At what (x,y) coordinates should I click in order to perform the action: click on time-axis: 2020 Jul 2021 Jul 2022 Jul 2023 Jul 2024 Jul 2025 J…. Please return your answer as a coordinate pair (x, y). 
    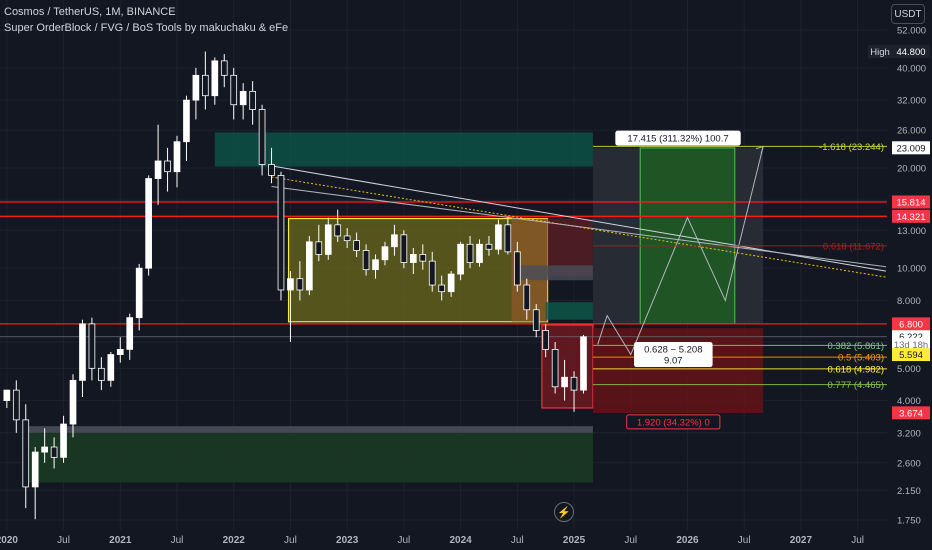
    Looking at the image, I should click on (432, 540).